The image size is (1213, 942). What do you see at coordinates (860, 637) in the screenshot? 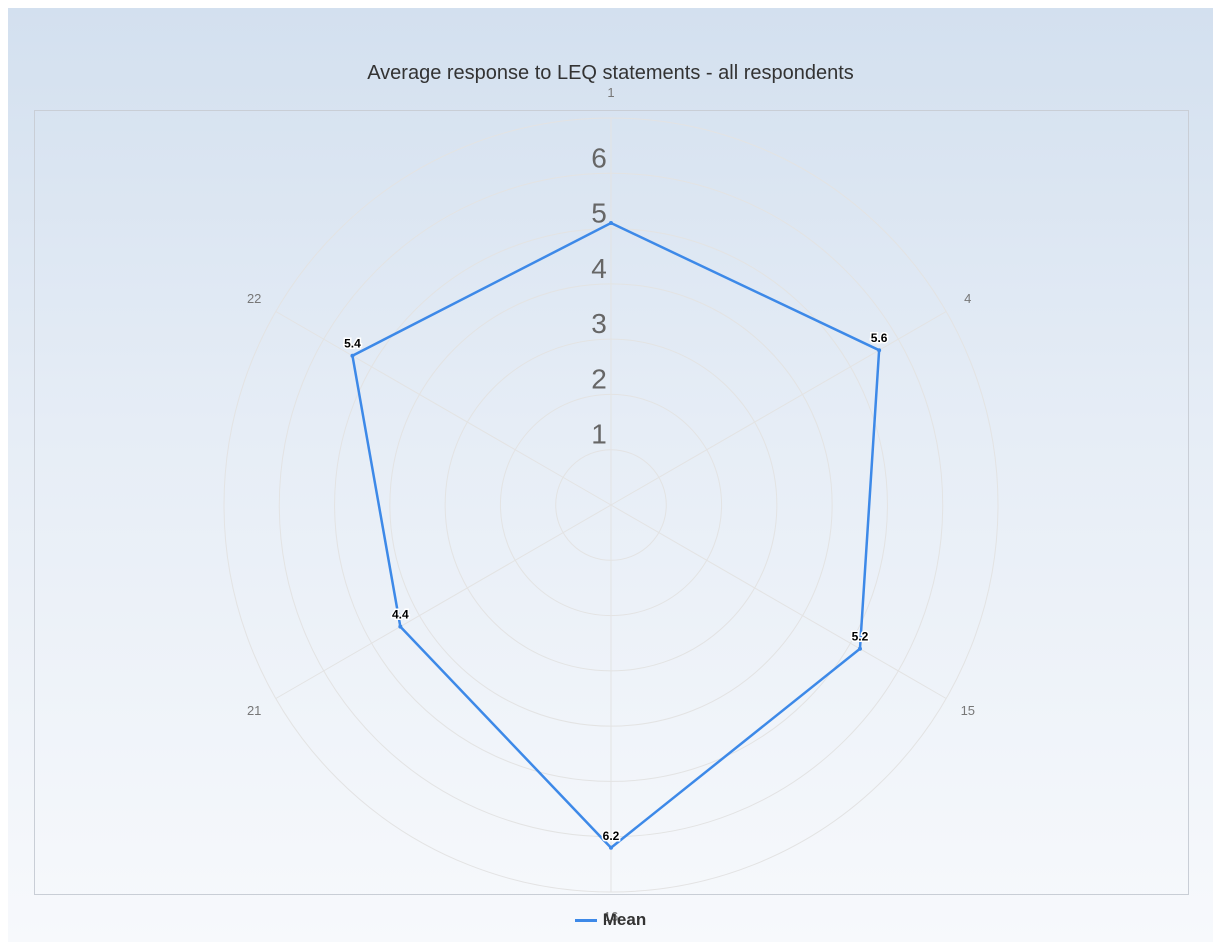
I see `data-label-15: 5.2` at bounding box center [860, 637].